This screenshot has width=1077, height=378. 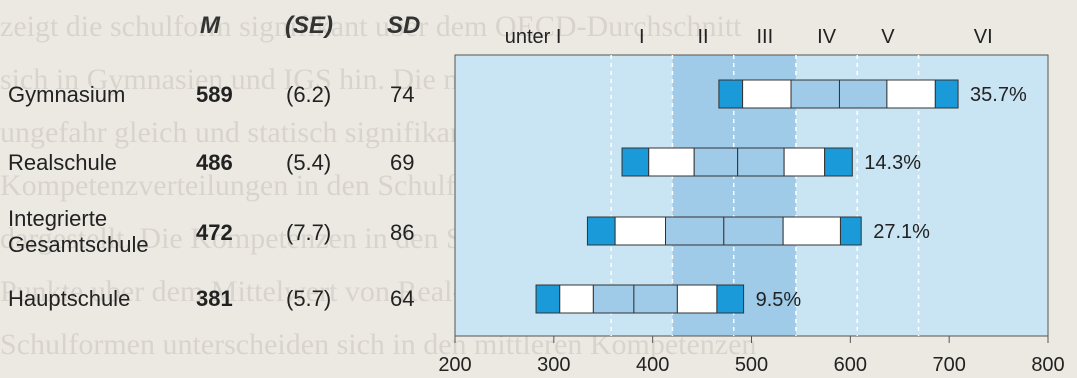 What do you see at coordinates (901, 232) in the screenshot?
I see `percentage-label: 27.1%` at bounding box center [901, 232].